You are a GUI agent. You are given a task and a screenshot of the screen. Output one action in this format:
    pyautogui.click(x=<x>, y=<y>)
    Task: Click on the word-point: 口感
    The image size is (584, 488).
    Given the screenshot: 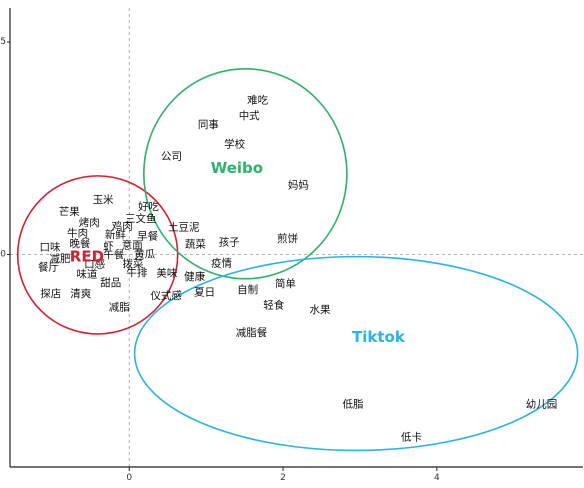 What is the action you would take?
    pyautogui.click(x=94, y=263)
    